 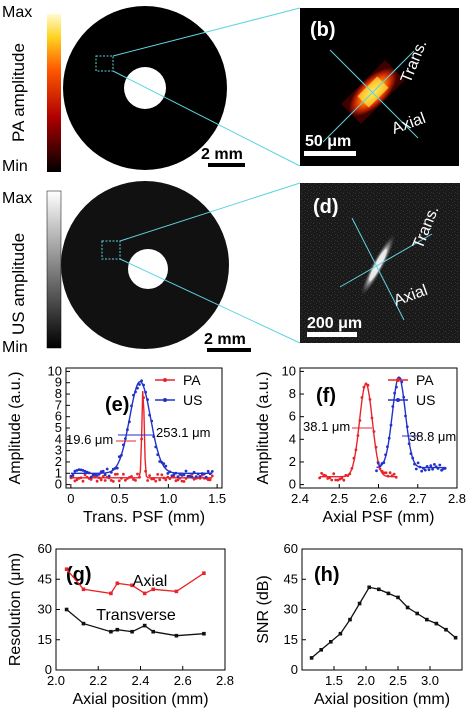 What do you see at coordinates (332, 334) in the screenshot?
I see `us-zoom-scalebar` at bounding box center [332, 334].